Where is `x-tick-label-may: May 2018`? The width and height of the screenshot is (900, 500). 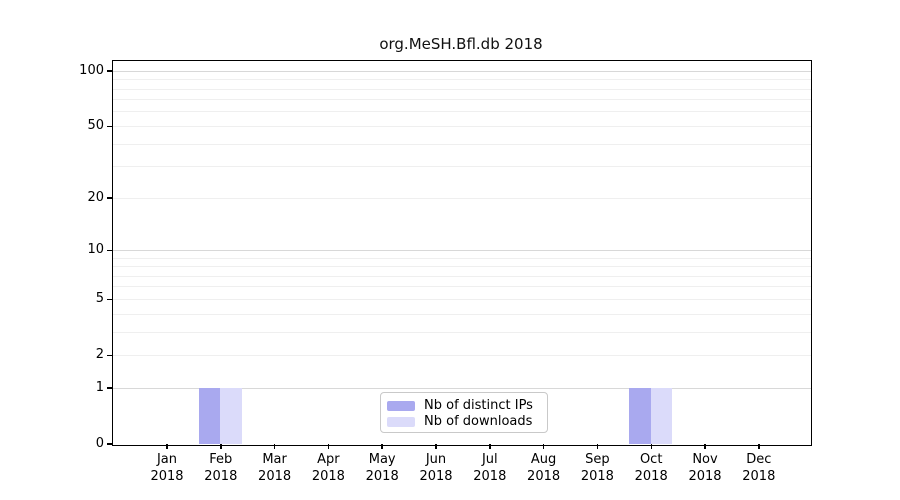
x-tick-label-may: May 2018 is located at coordinates (382, 468).